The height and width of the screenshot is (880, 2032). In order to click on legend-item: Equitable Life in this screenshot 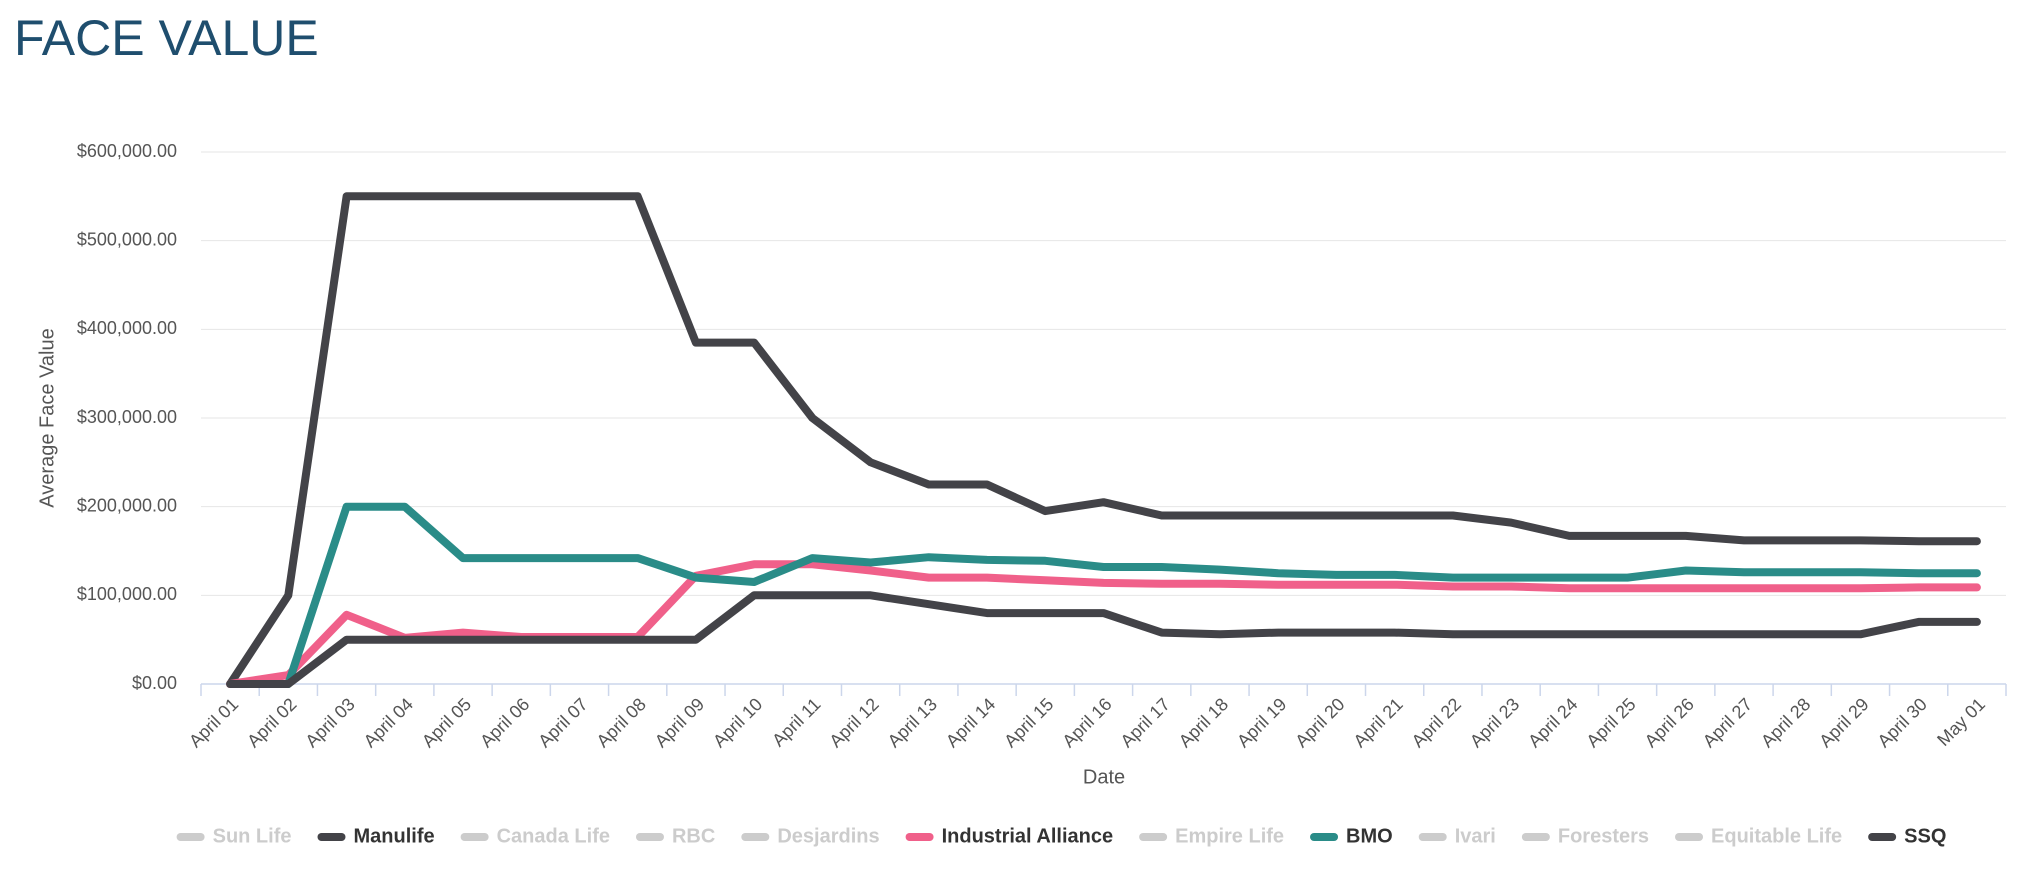, I will do `click(1758, 836)`.